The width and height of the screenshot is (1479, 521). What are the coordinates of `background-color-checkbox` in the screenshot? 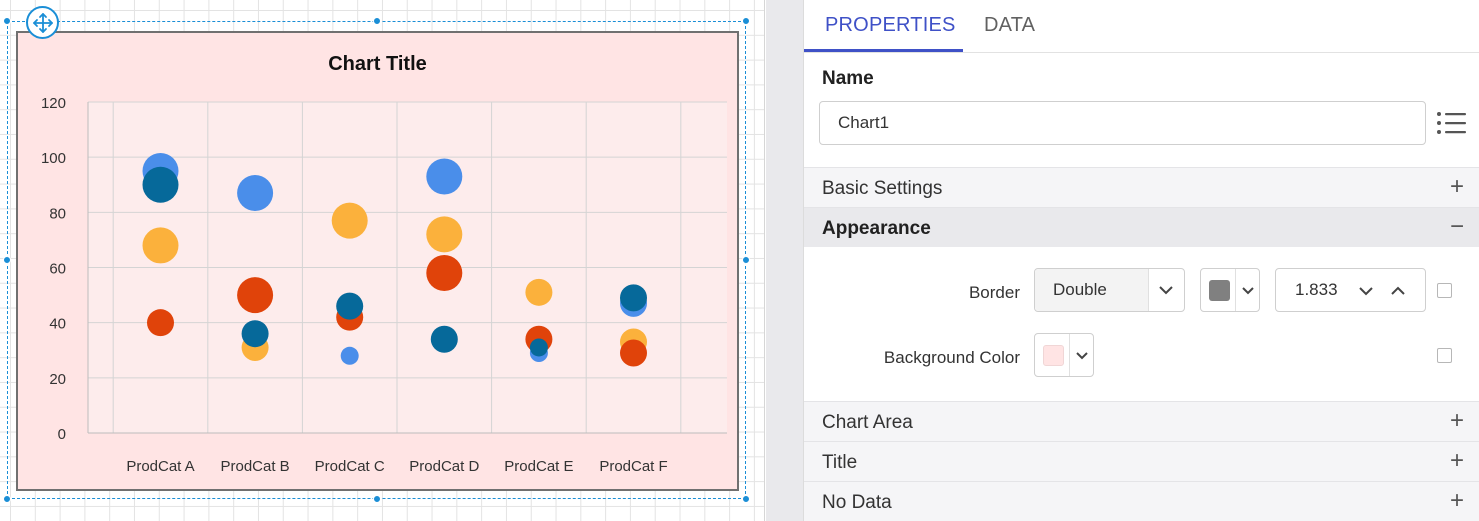 It's located at (1444, 355).